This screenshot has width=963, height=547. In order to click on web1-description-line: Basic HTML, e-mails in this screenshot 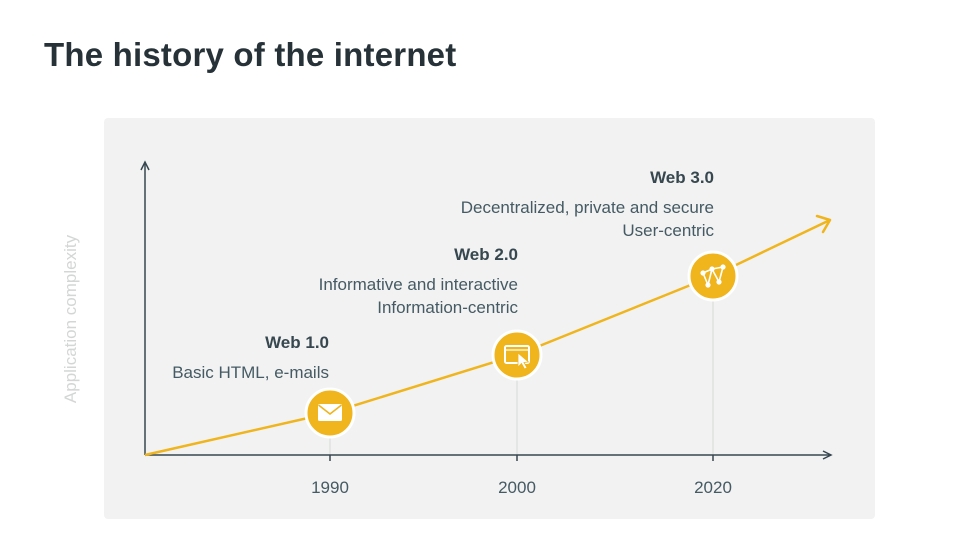, I will do `click(250, 372)`.